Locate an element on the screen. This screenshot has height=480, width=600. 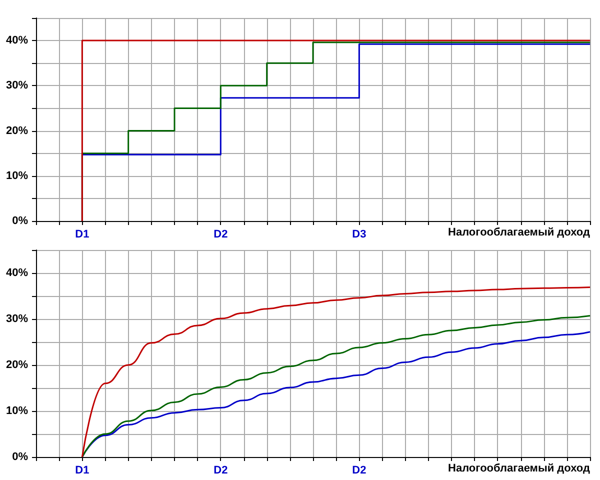
x-tick-label: D3 is located at coordinates (359, 234).